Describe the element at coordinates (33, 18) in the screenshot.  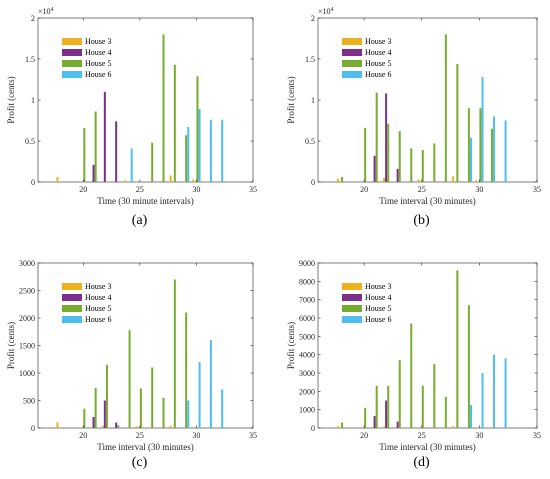
I see `y-tick-label: 2` at that location.